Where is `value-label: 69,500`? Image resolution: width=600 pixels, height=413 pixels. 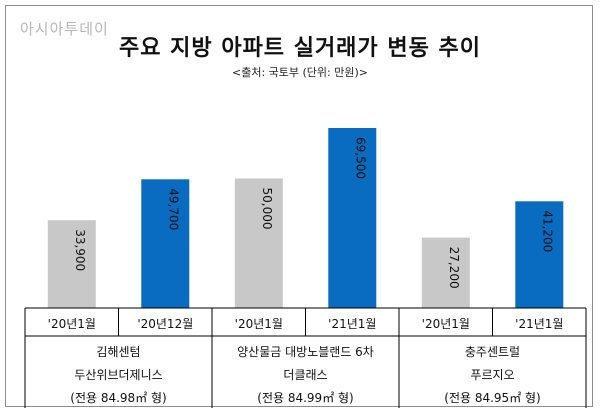 value-label: 69,500 is located at coordinates (360, 158).